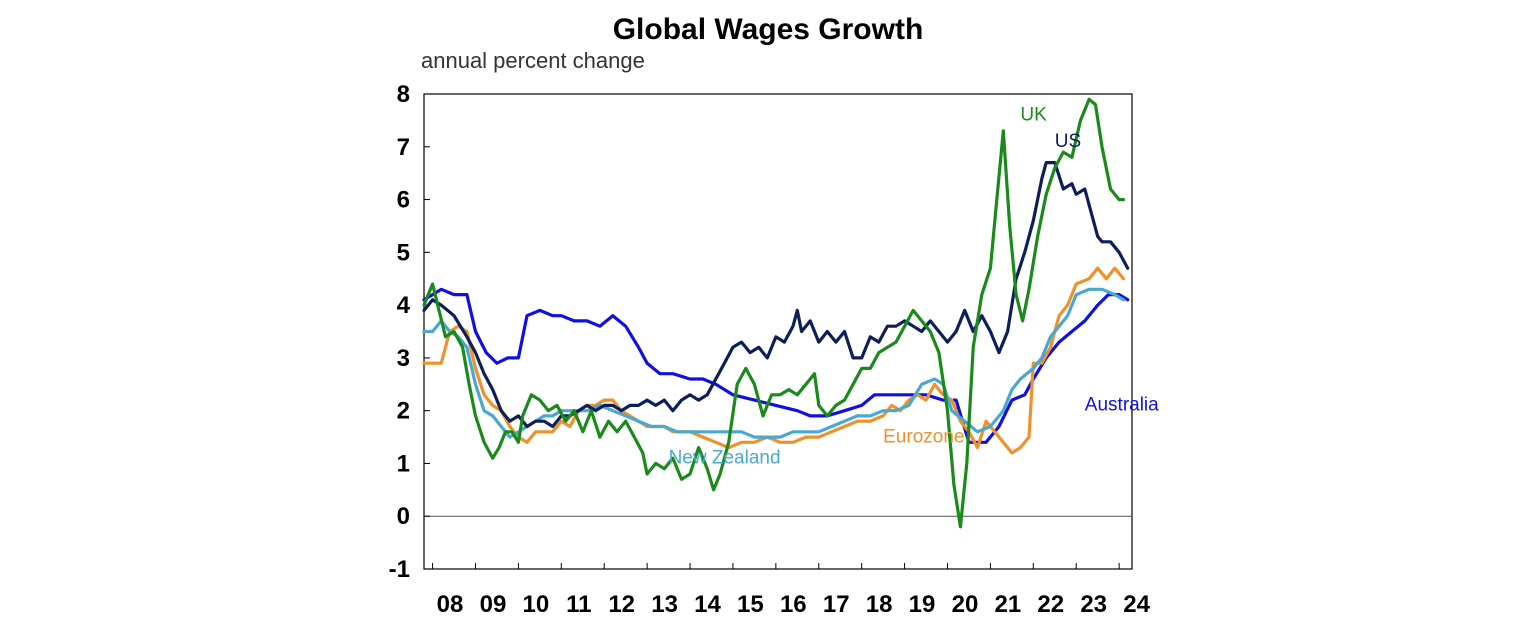  What do you see at coordinates (773, 363) in the screenshot?
I see `series-line-new-zealand` at bounding box center [773, 363].